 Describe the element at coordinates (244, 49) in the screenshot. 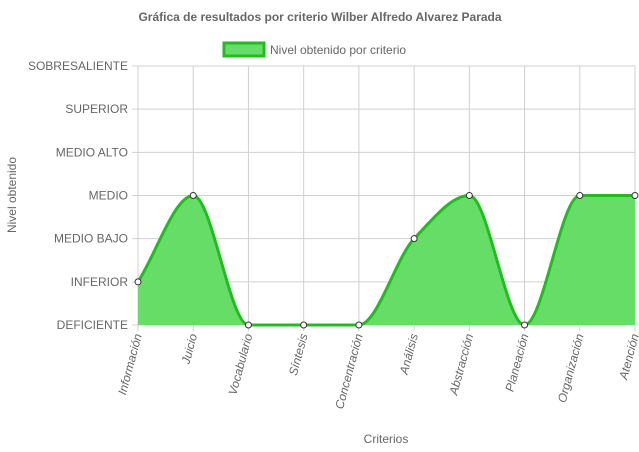

I see `legend-swatch` at that location.